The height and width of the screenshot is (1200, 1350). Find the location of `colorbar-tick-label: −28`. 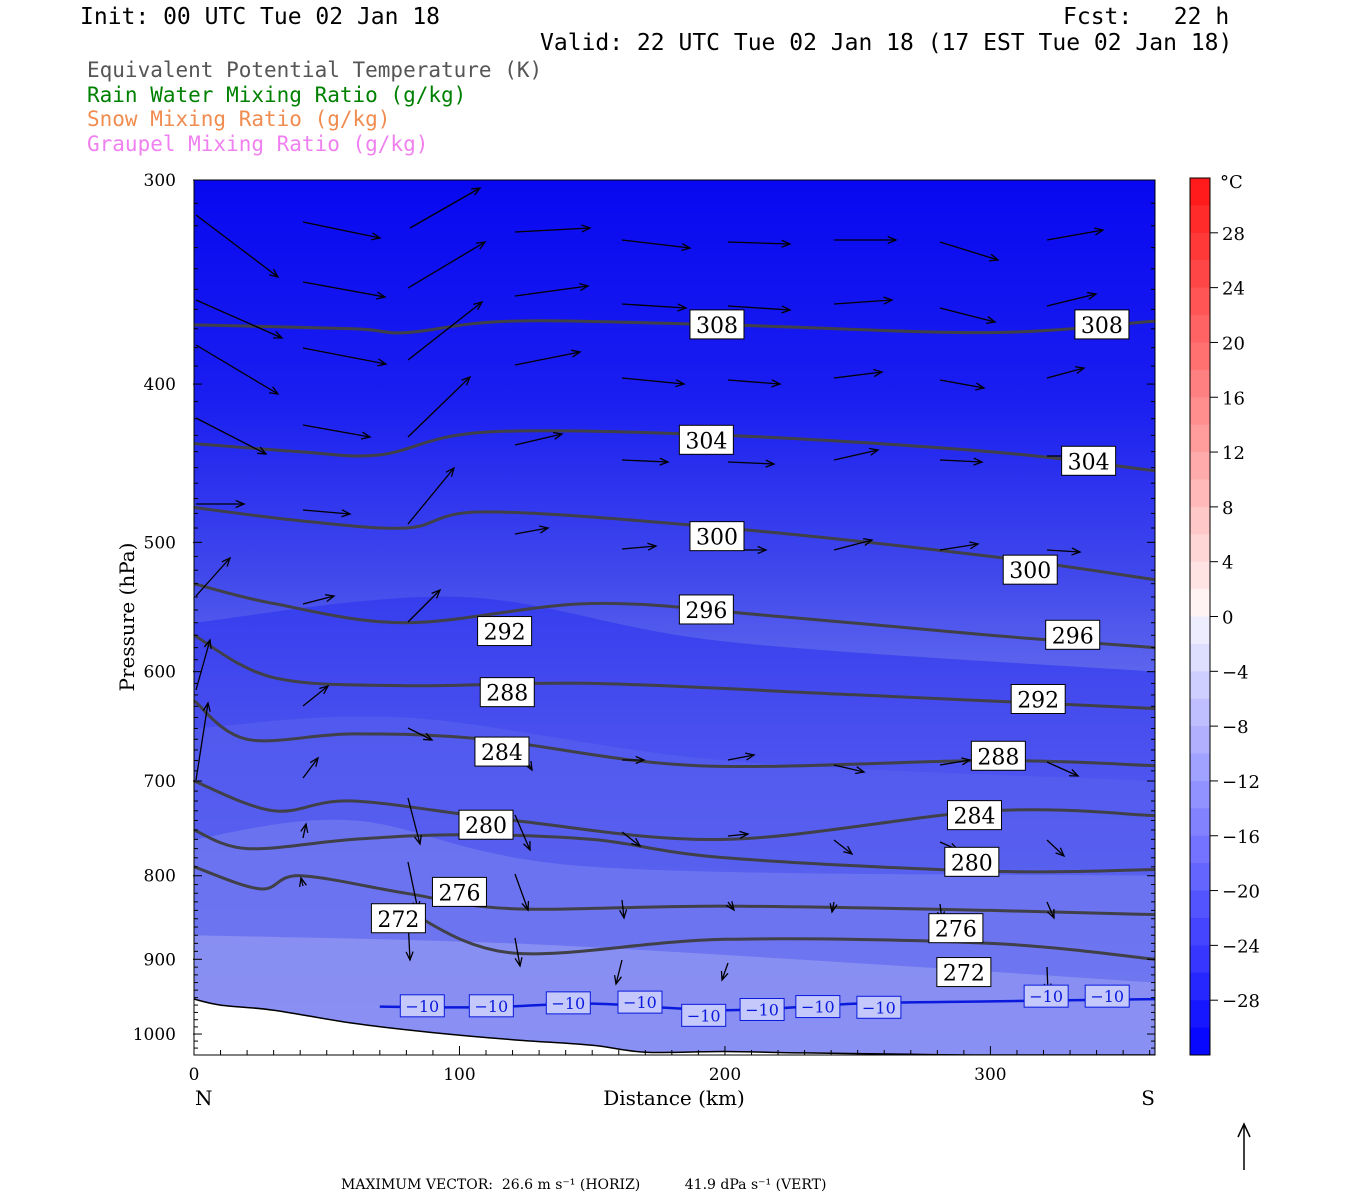

colorbar-tick-label: −28 is located at coordinates (1241, 1001).